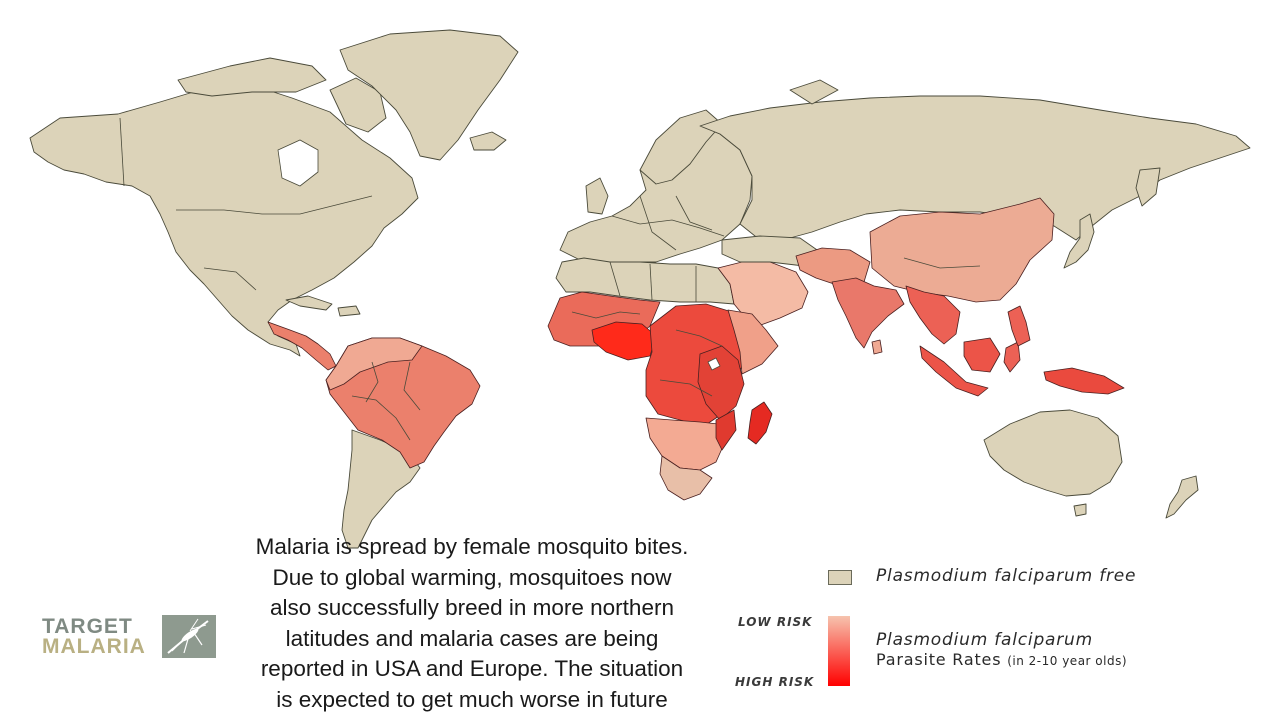 This screenshot has height=720, width=1280. Describe the element at coordinates (726, 430) in the screenshot. I see `mozambique` at that location.